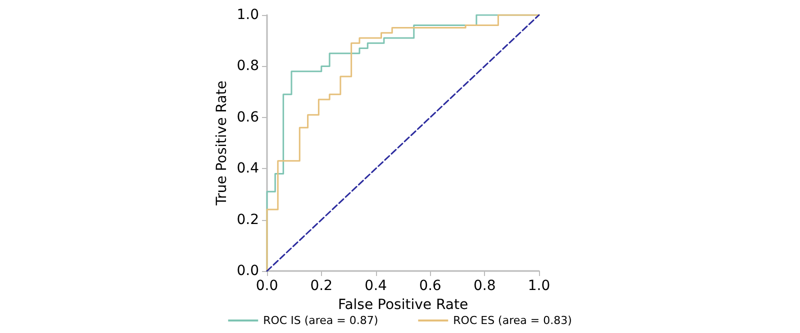 The height and width of the screenshot is (333, 800). Describe the element at coordinates (247, 15) in the screenshot. I see `y-tick-label: 1.0` at that location.